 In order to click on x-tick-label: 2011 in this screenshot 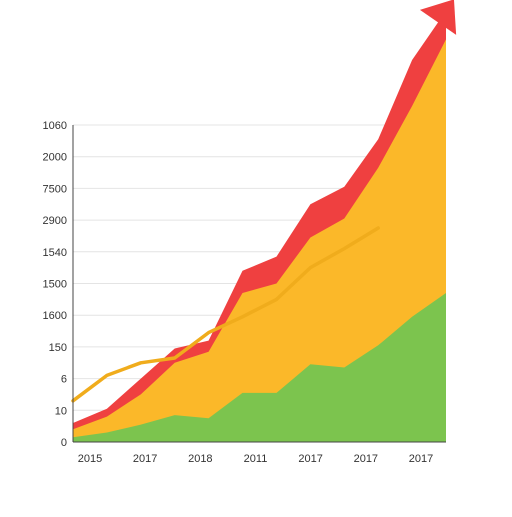, I will do `click(256, 459)`.